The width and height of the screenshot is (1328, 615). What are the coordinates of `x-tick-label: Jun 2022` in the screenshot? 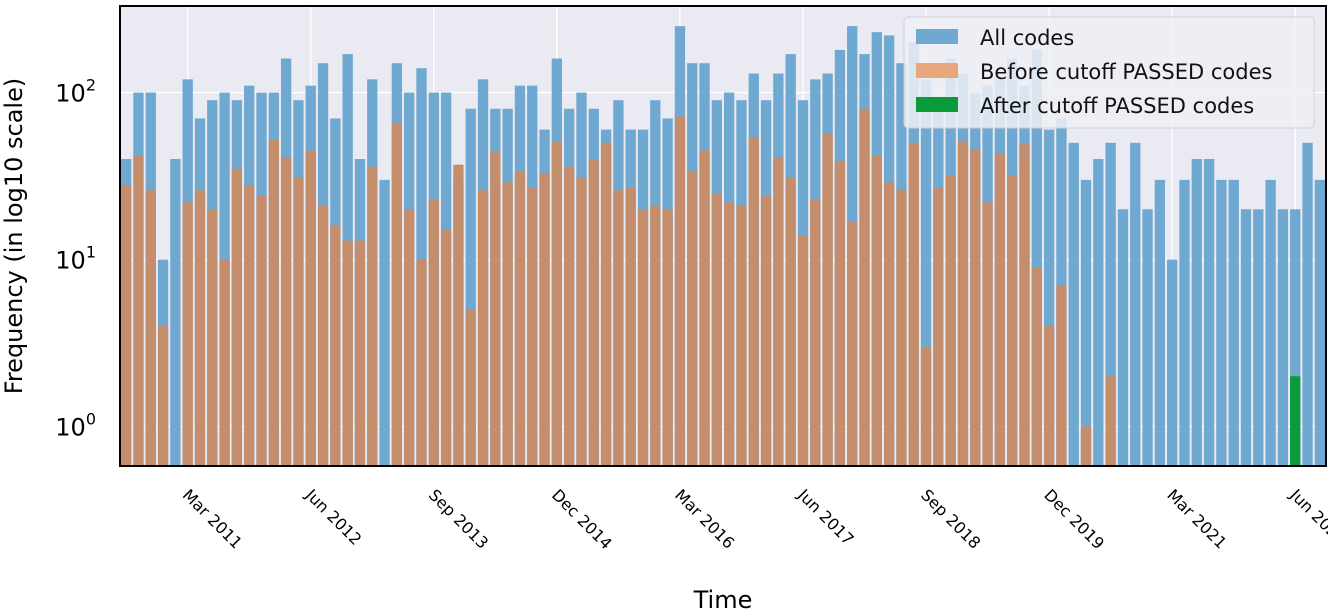 It's located at (1307, 517).